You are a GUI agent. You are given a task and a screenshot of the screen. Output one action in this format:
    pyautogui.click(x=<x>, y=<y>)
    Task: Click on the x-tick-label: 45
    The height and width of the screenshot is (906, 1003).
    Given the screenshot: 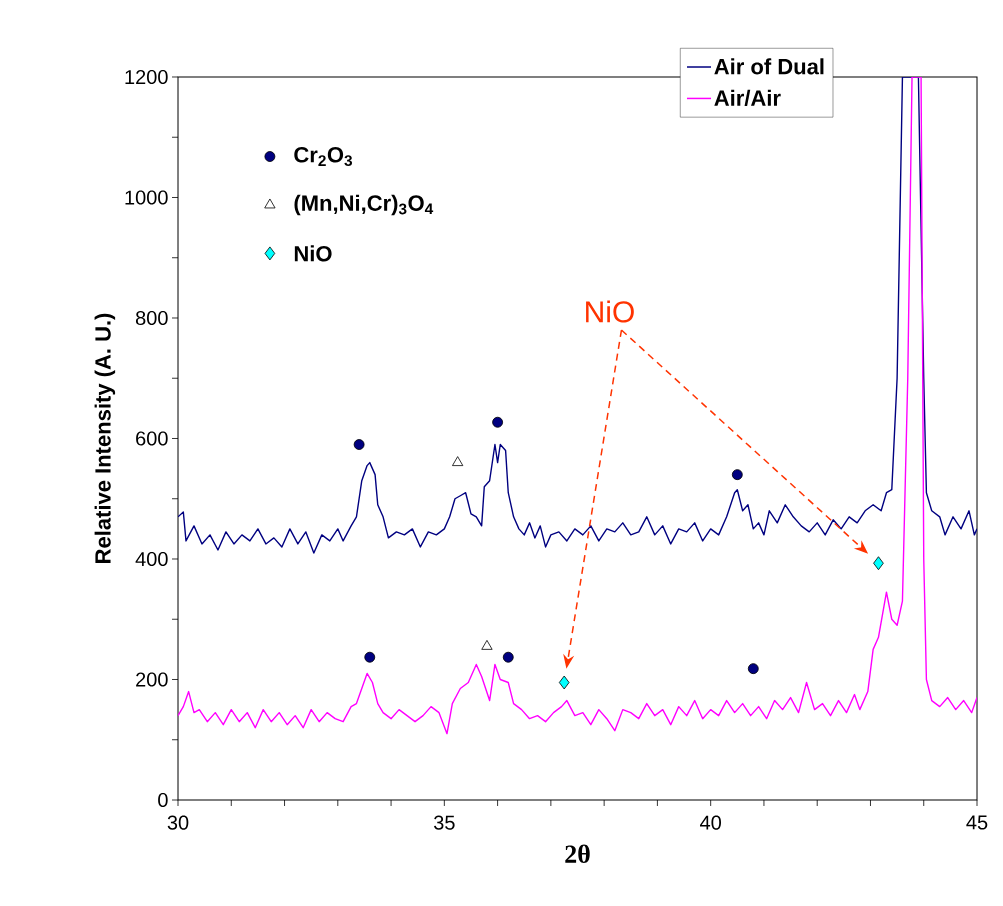 What is the action you would take?
    pyautogui.click(x=977, y=822)
    